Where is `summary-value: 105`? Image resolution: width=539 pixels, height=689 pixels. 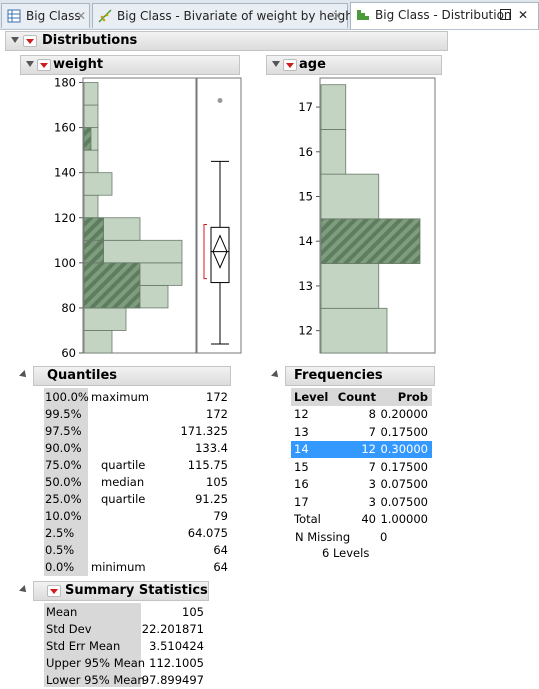 summary-value: 105 is located at coordinates (193, 612).